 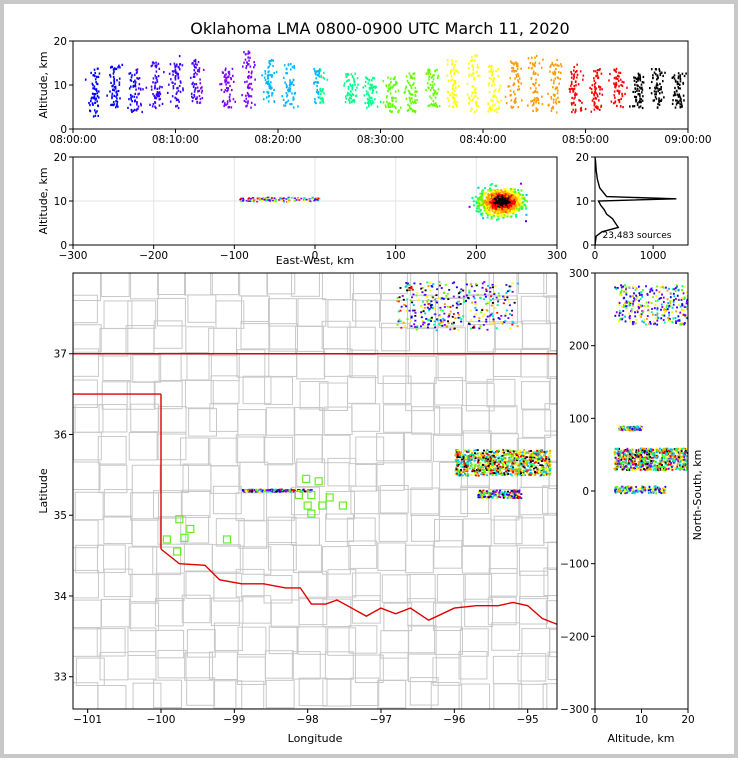 What do you see at coordinates (298, 495) in the screenshot?
I see `station-marker` at bounding box center [298, 495].